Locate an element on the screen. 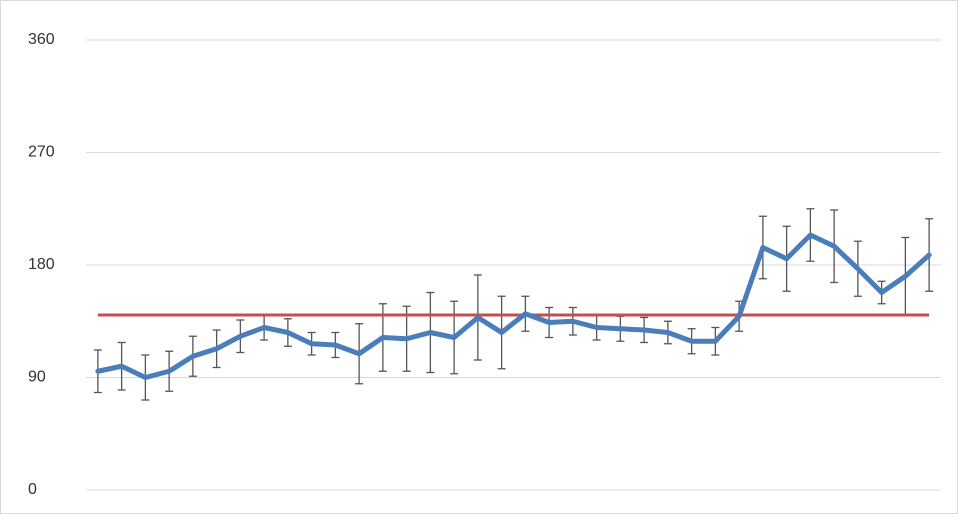  y-tick-label: 180 is located at coordinates (41, 264).